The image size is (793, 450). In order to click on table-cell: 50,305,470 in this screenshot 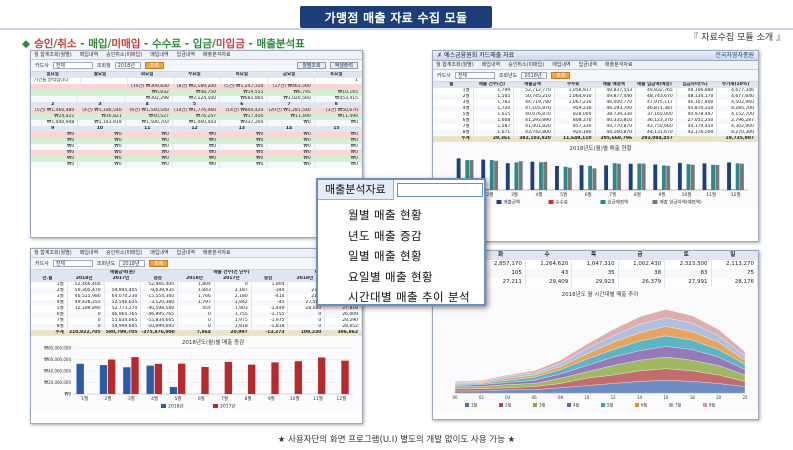, I will do `click(86, 291)`.